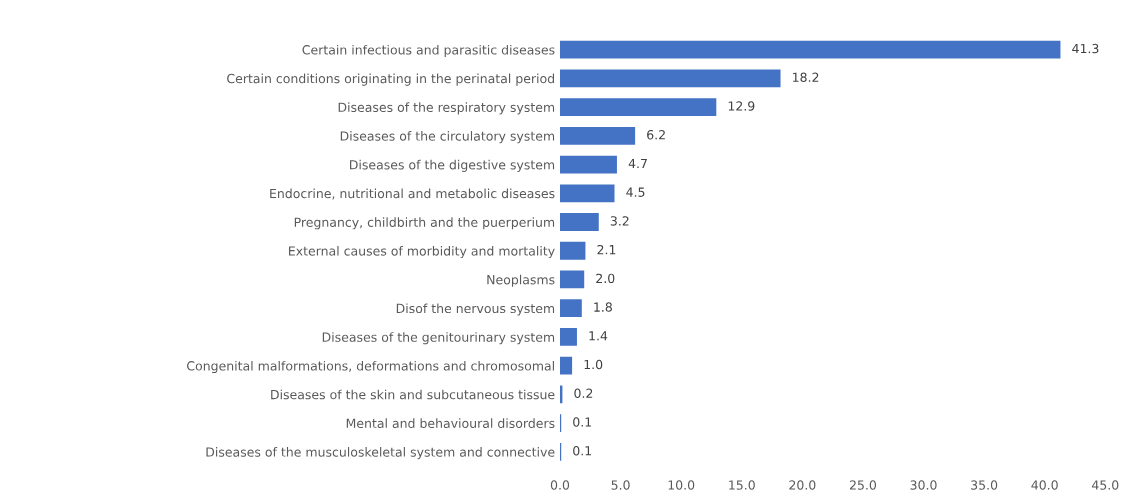 This screenshot has width=1129, height=504. I want to click on y-tick-label: External causes of morbidity and mortality, so click(422, 252).